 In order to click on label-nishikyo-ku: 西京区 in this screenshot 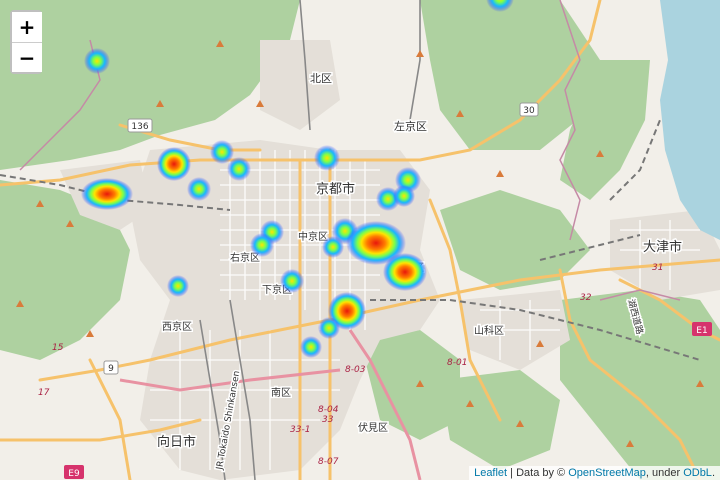, I will do `click(177, 326)`.